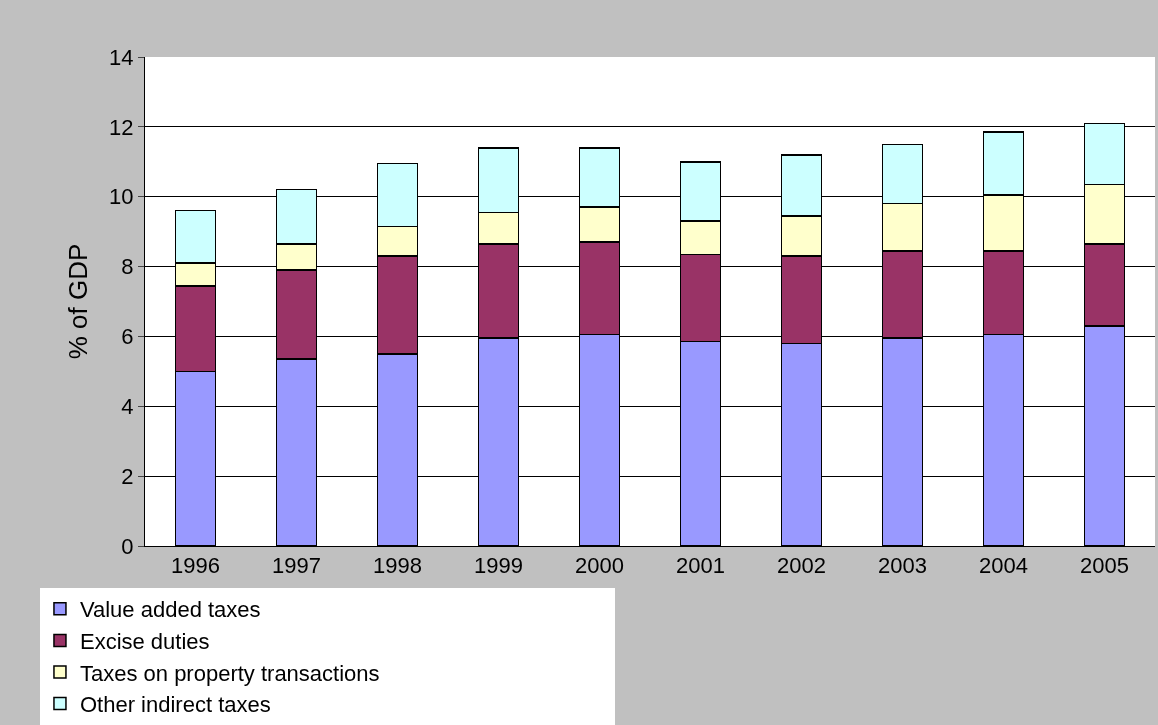 The height and width of the screenshot is (725, 1158). I want to click on x-tick-label: 2004, so click(1003, 566).